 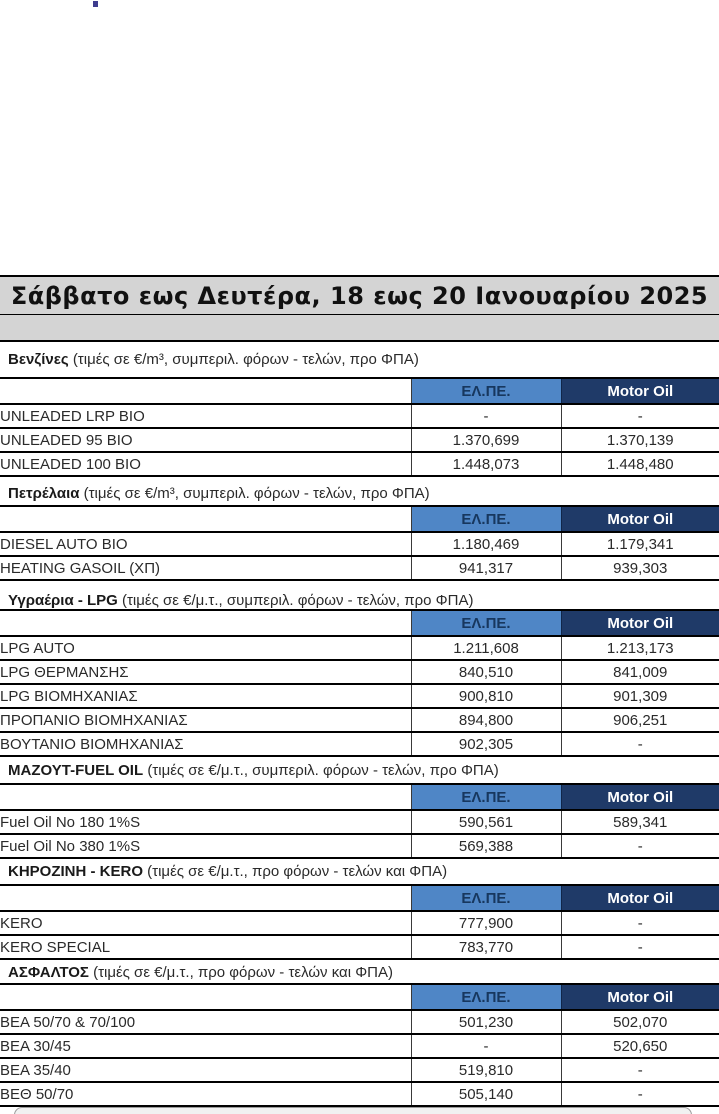 What do you see at coordinates (486, 416) in the screenshot?
I see `price-elpe: -` at bounding box center [486, 416].